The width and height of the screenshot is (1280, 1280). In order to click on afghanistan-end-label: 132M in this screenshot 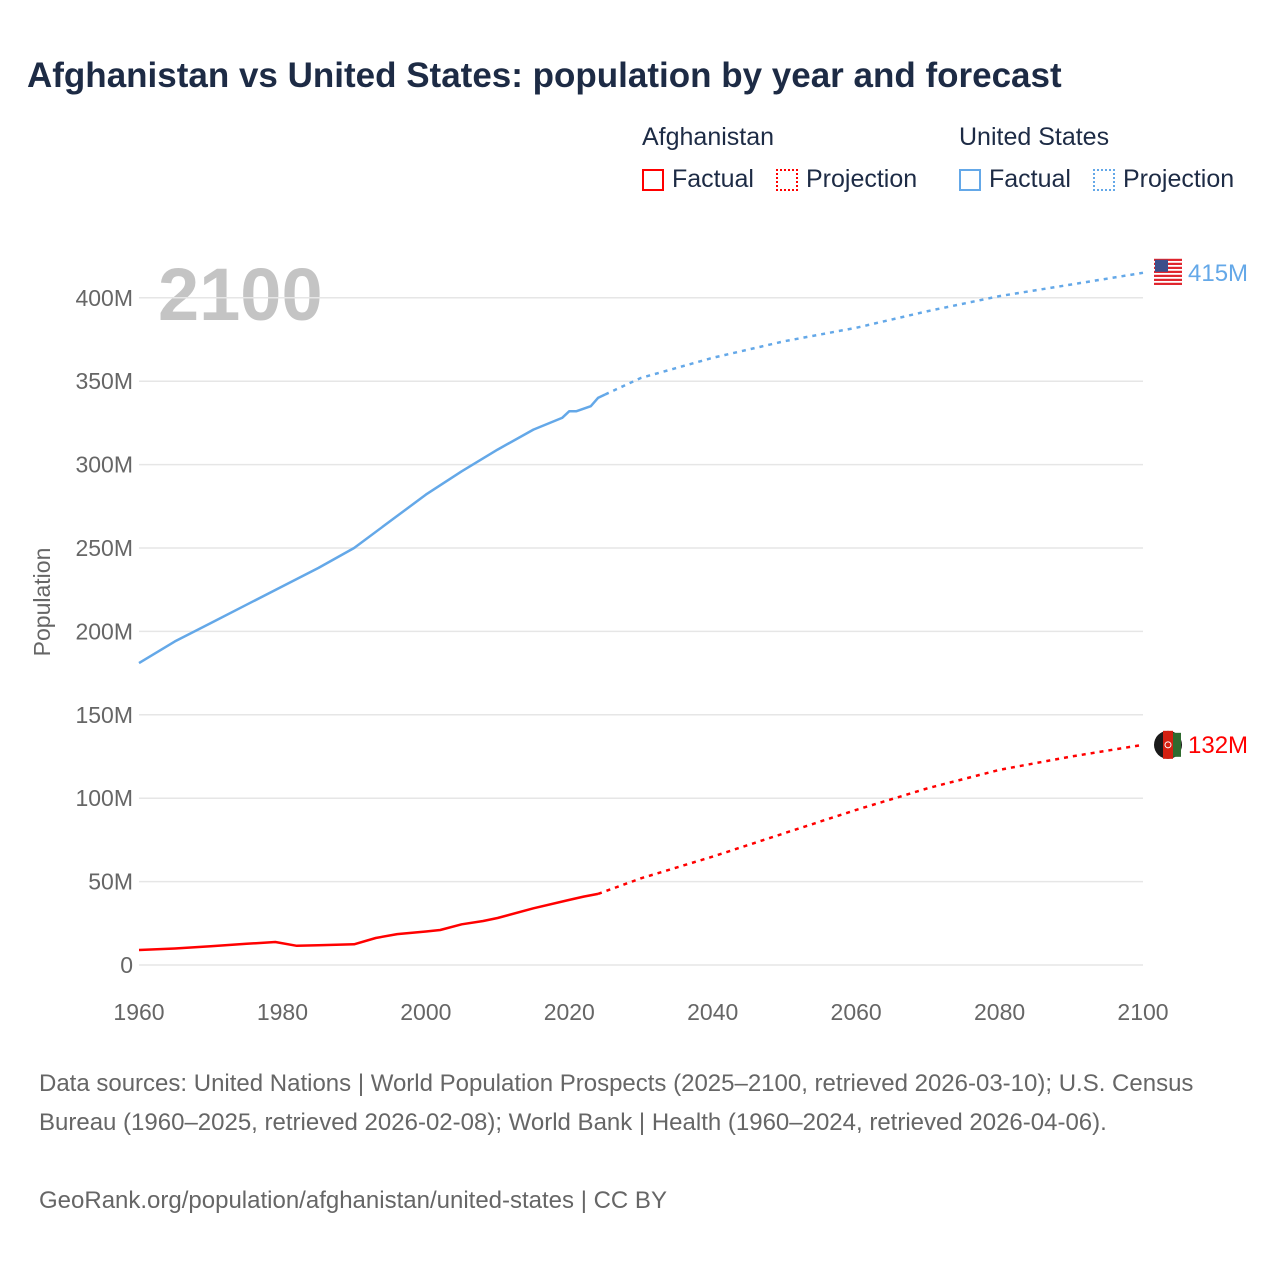, I will do `click(1218, 745)`.